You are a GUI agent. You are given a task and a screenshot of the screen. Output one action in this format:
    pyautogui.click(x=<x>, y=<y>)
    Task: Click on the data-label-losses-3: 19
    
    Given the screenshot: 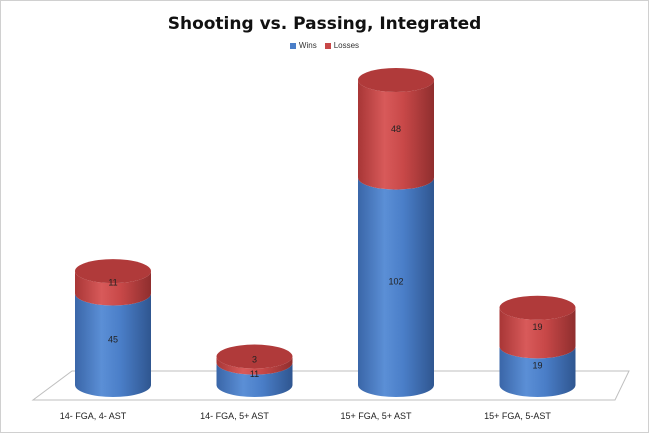 What is the action you would take?
    pyautogui.click(x=537, y=327)
    